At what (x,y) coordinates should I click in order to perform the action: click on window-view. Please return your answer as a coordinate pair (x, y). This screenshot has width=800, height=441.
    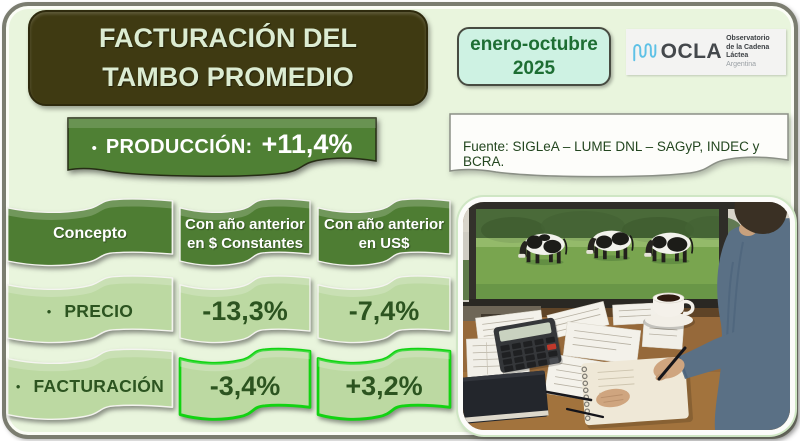
    Looking at the image, I should click on (608, 254).